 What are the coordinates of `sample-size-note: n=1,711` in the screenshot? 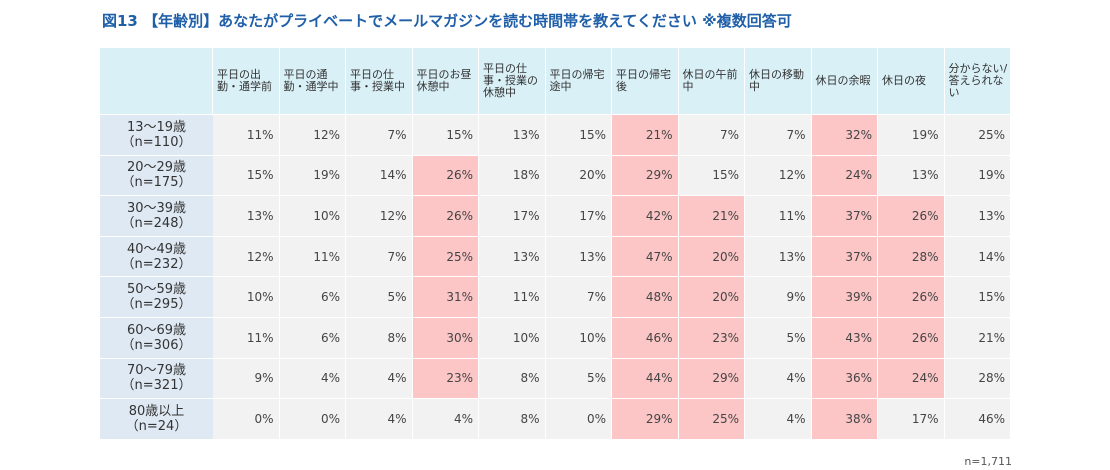 It's located at (988, 461).